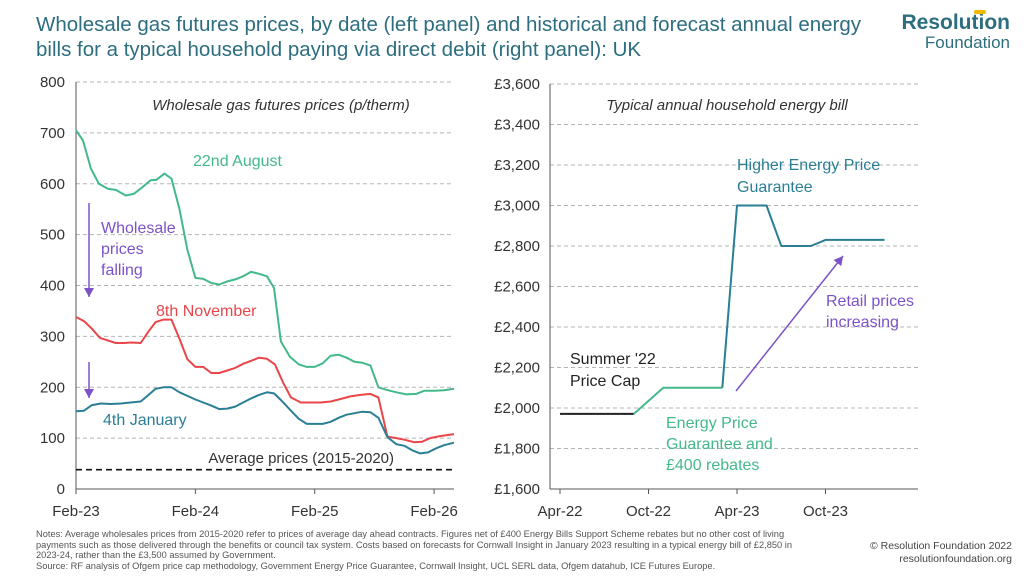 The image size is (1024, 576). I want to click on right-y-tick-label: £3,400, so click(517, 125).